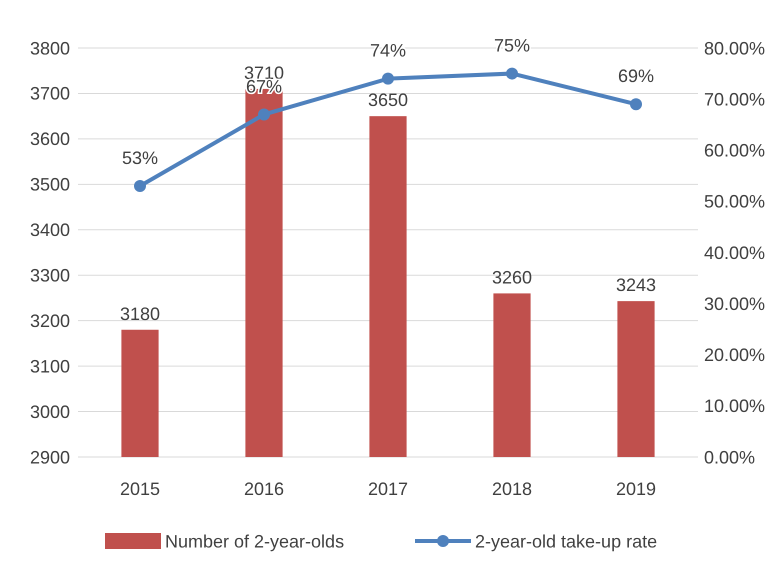 This screenshot has height=563, width=773. Describe the element at coordinates (50, 412) in the screenshot. I see `y-tick-label: 3000` at that location.